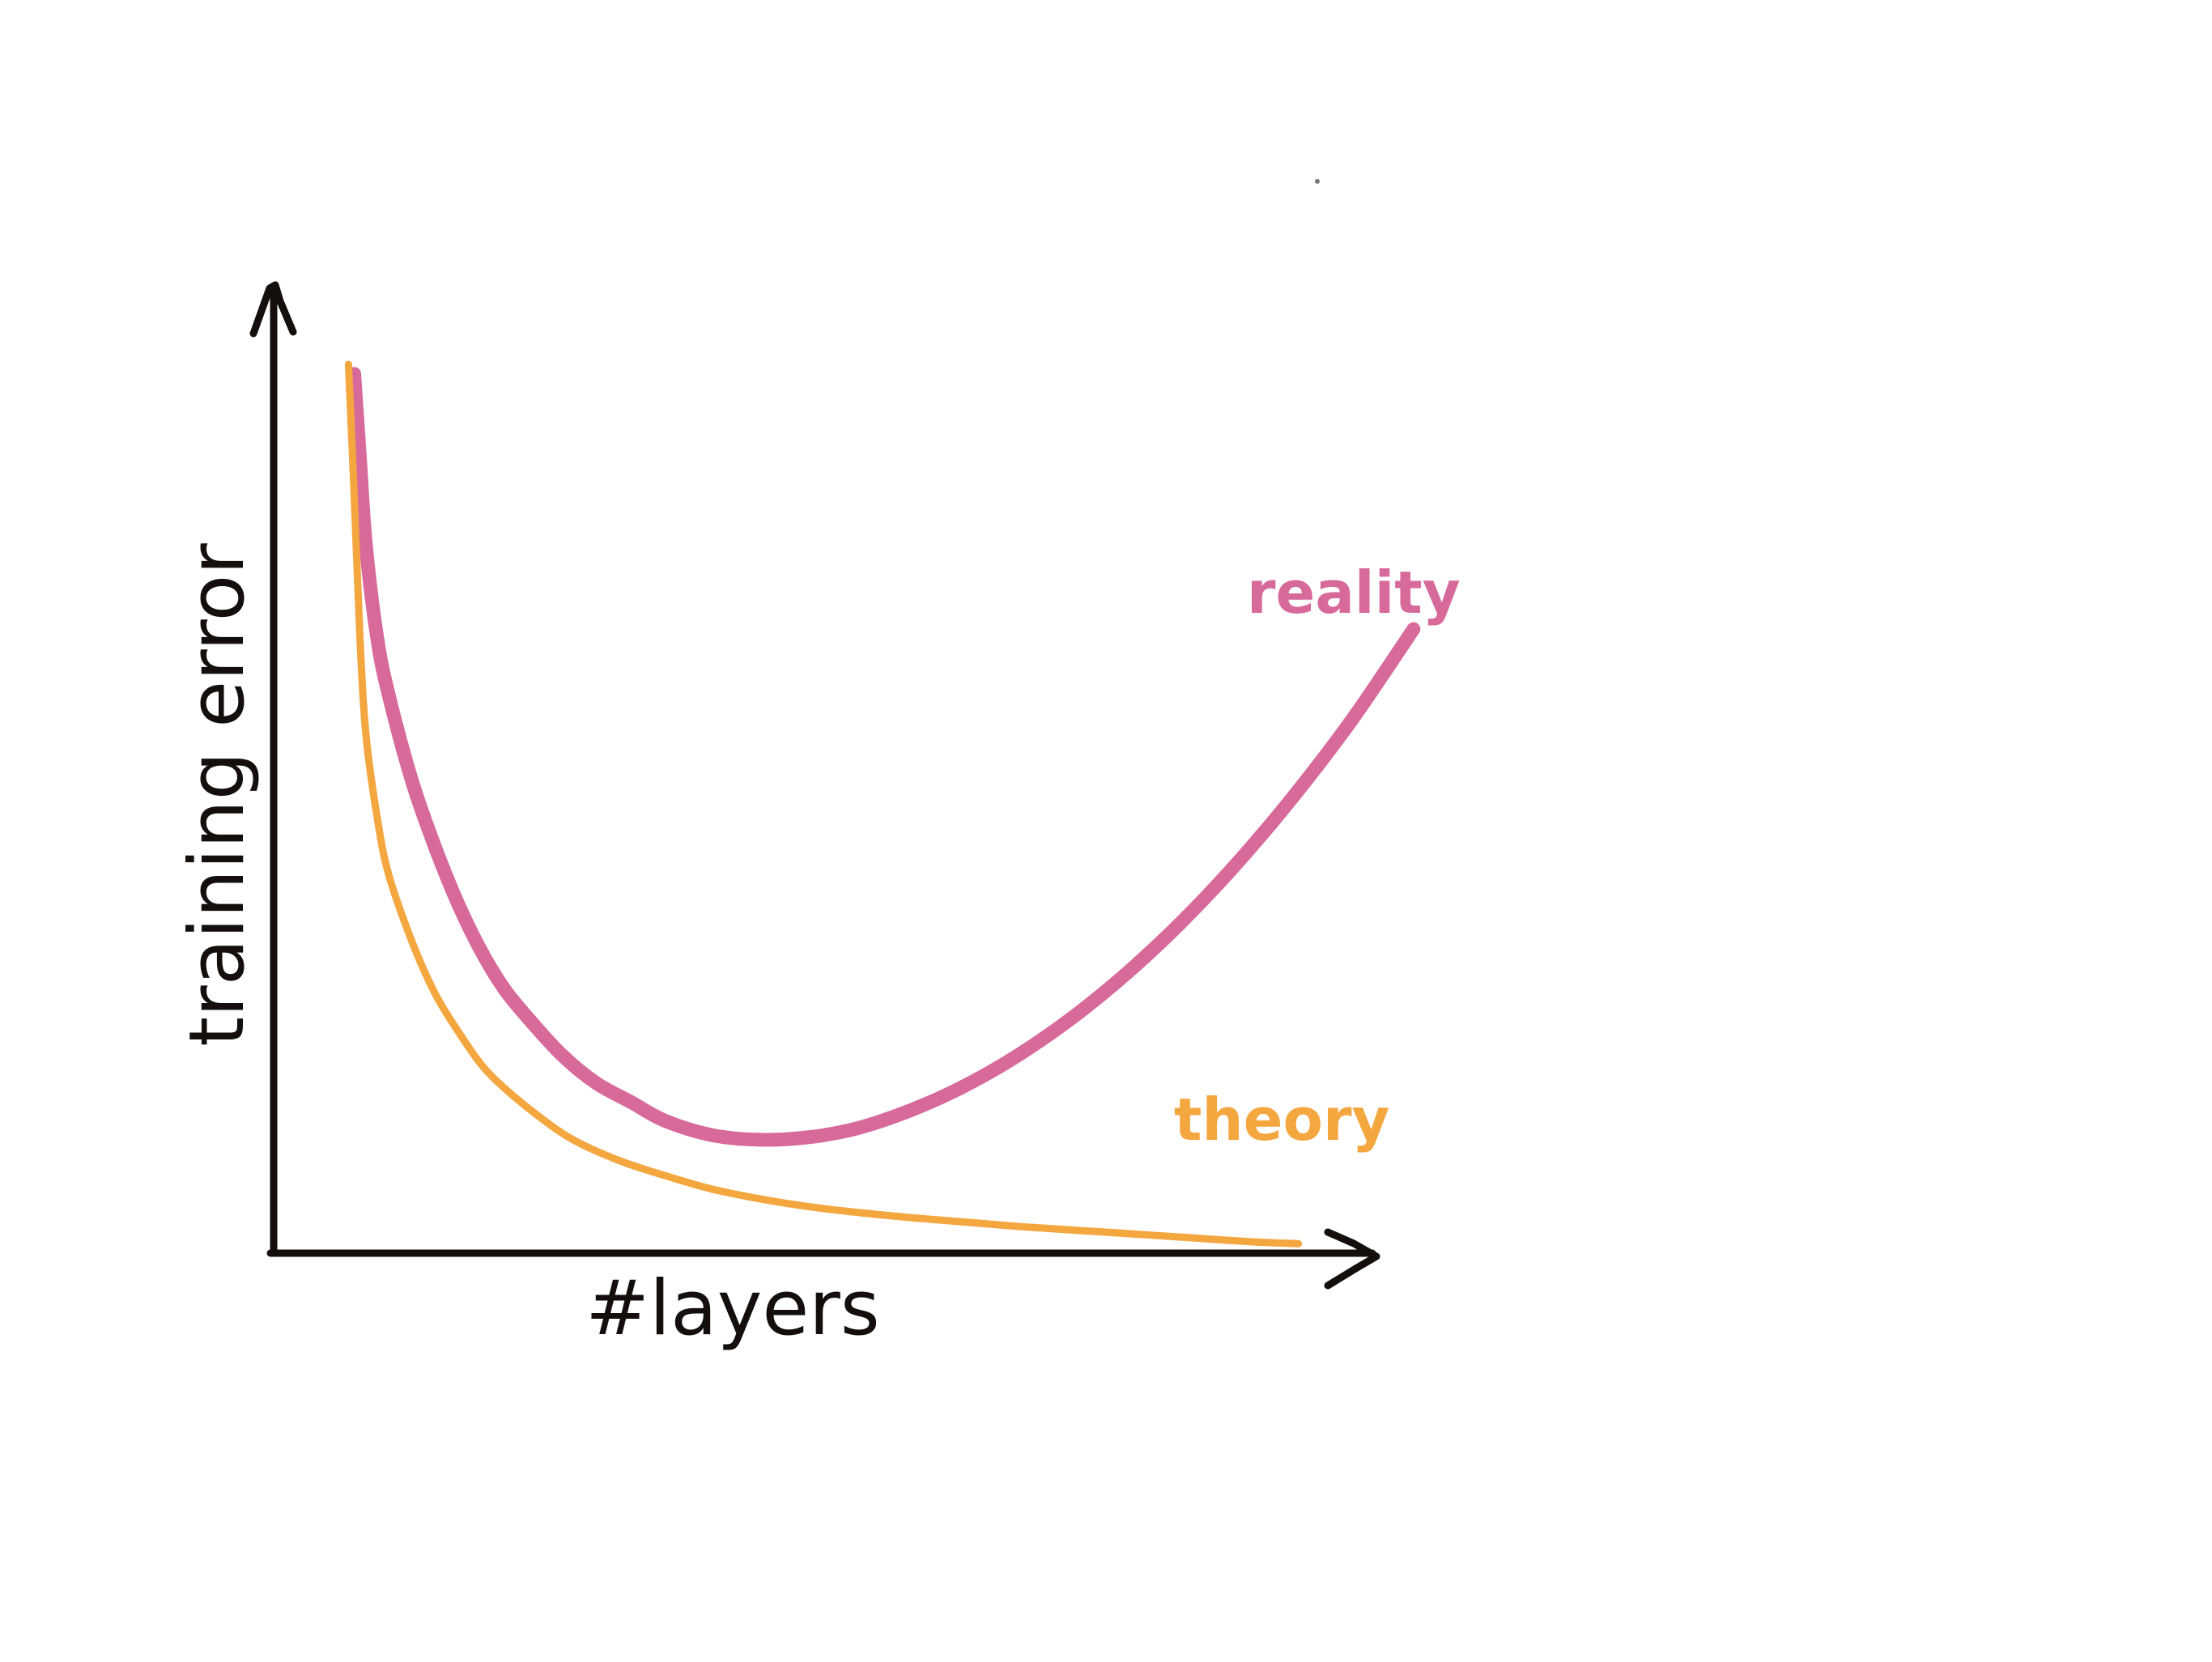 This screenshot has height=1662, width=2212. What do you see at coordinates (273, 309) in the screenshot?
I see `y-axis-arrowhead` at bounding box center [273, 309].